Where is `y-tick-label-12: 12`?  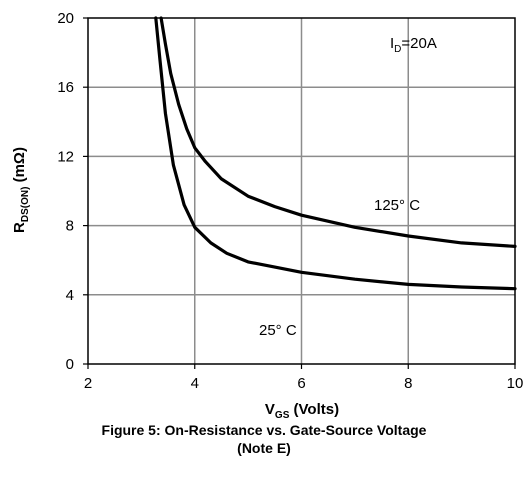 y-tick-label-12: 12 is located at coordinates (65, 156).